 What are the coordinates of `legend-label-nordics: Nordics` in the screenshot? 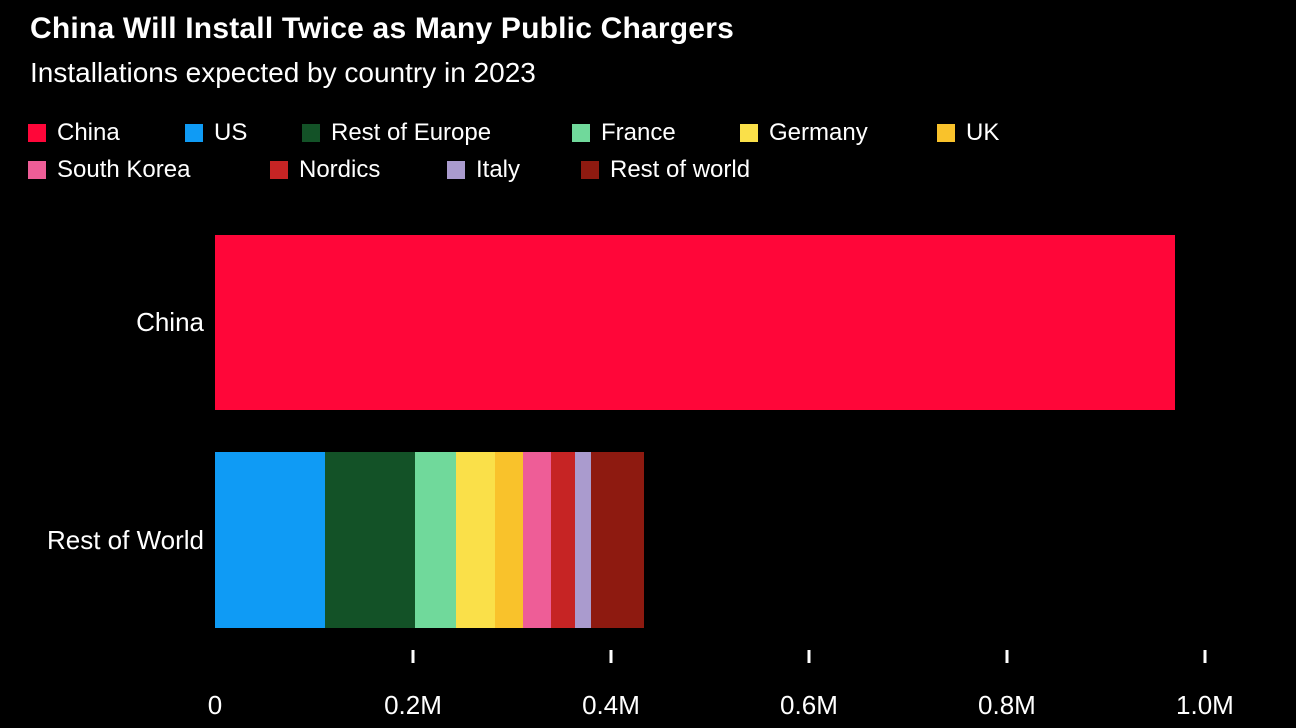 It's located at (340, 169).